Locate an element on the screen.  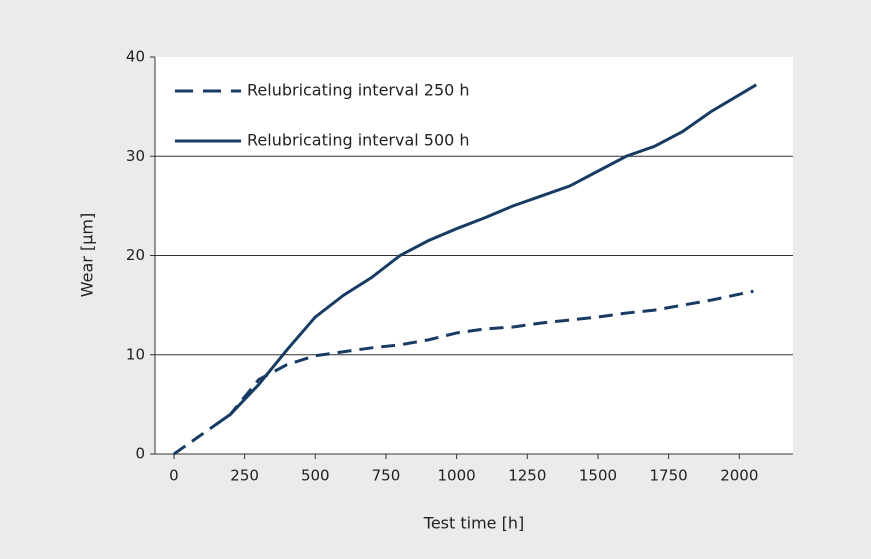
x-tick-label: 1000 is located at coordinates (457, 476).